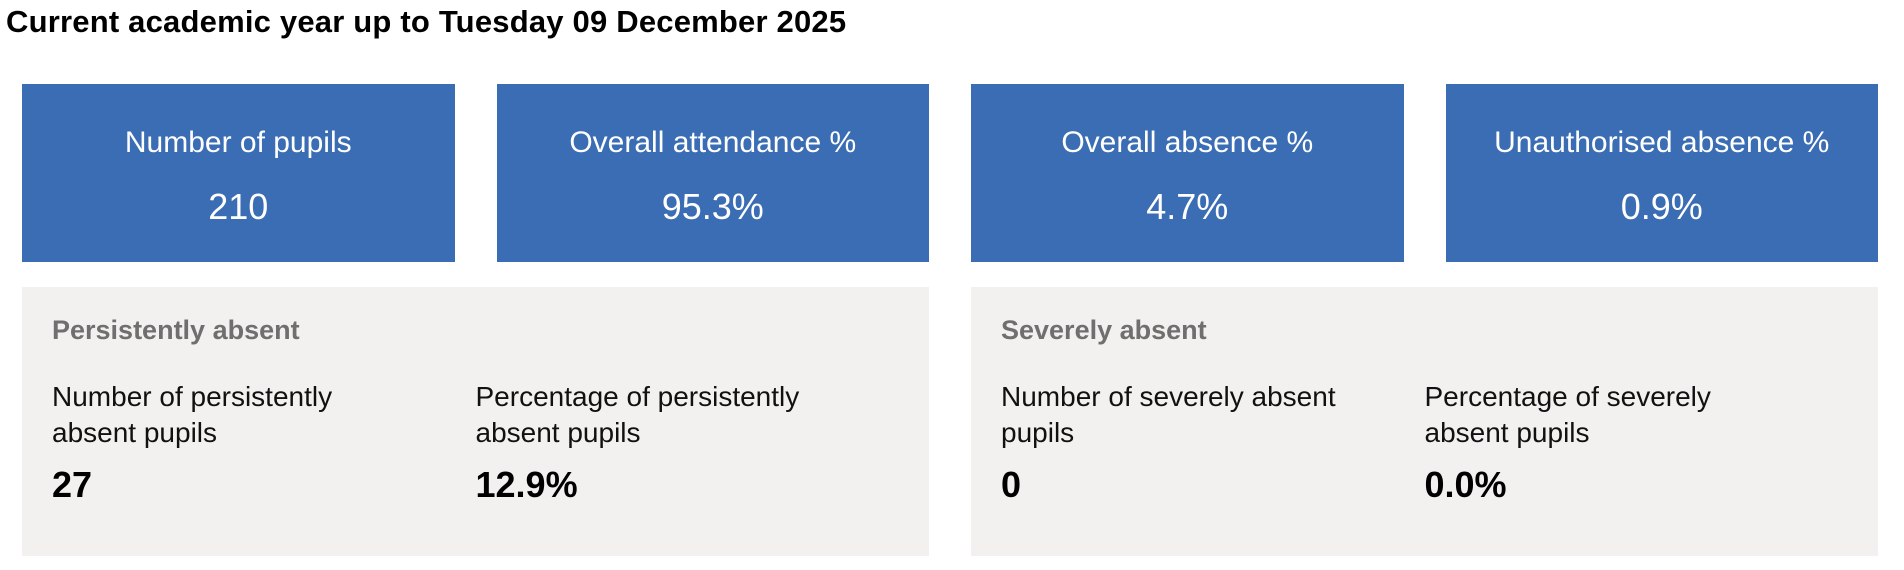 This screenshot has width=1904, height=570. I want to click on panel-heading: Severely absent, so click(1104, 330).